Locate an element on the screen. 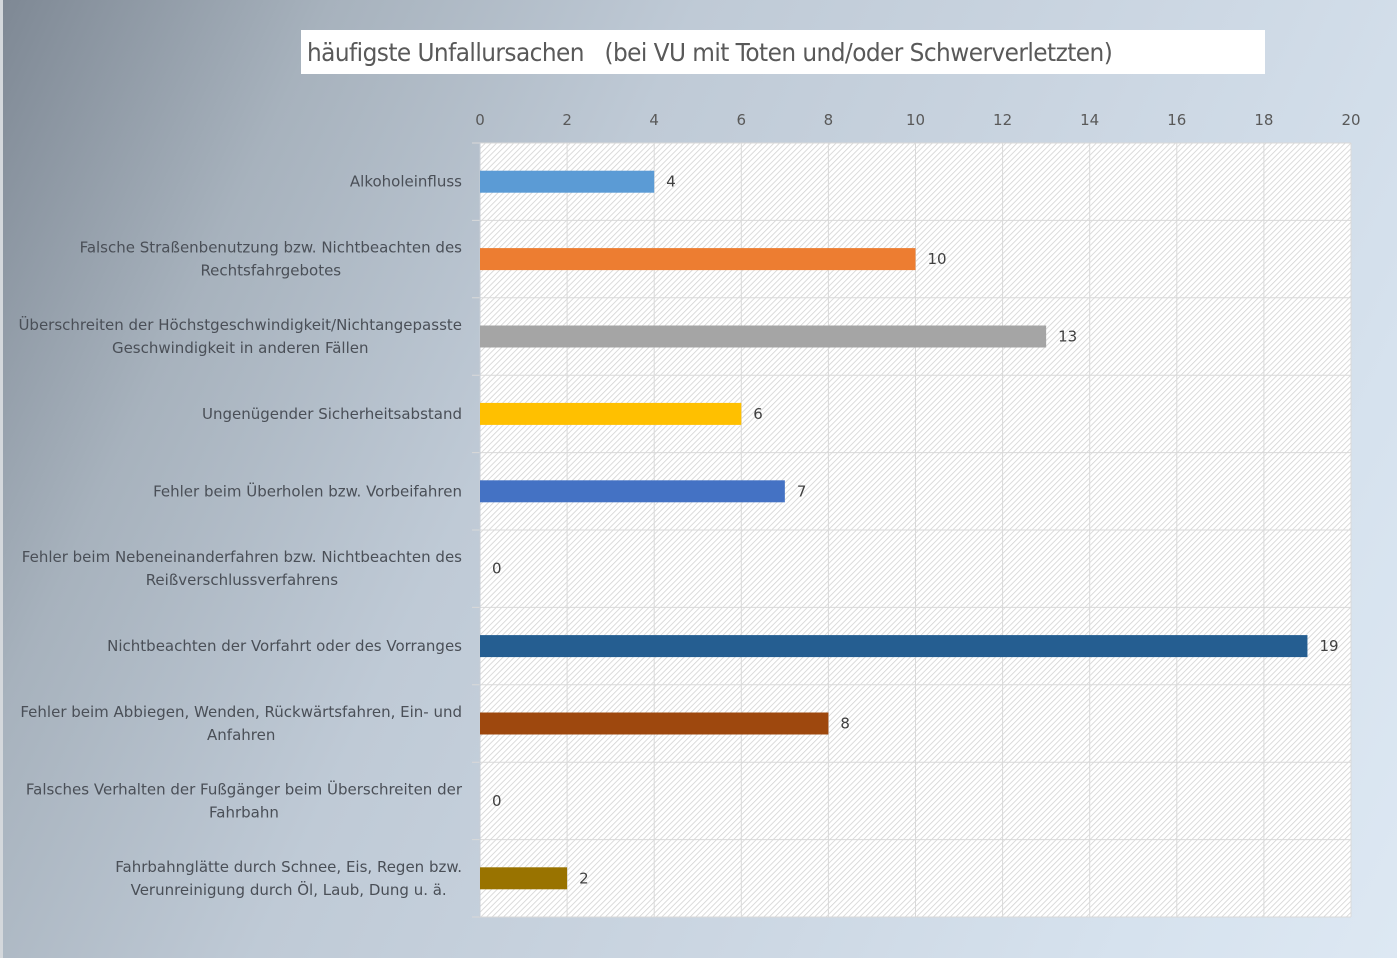 The width and height of the screenshot is (1397, 958). category-label: Alkoholeinfluss is located at coordinates (406, 182).